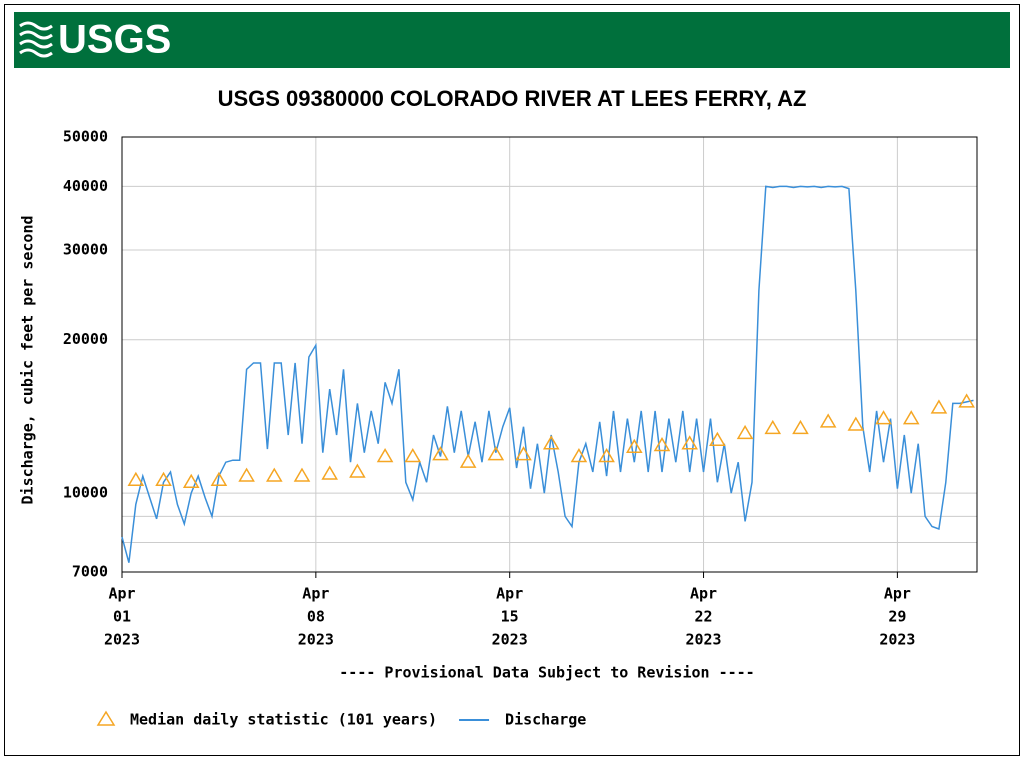 The width and height of the screenshot is (1024, 760). I want to click on x-tick-label: 29, so click(897, 617).